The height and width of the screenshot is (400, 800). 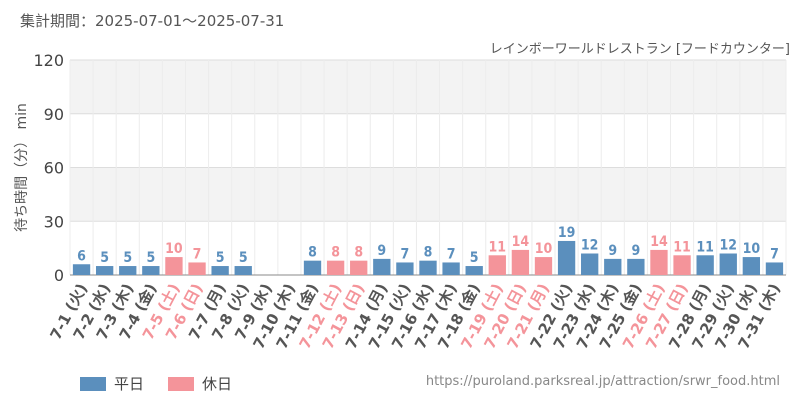 I want to click on legend-swatch-holiday, so click(x=181, y=383).